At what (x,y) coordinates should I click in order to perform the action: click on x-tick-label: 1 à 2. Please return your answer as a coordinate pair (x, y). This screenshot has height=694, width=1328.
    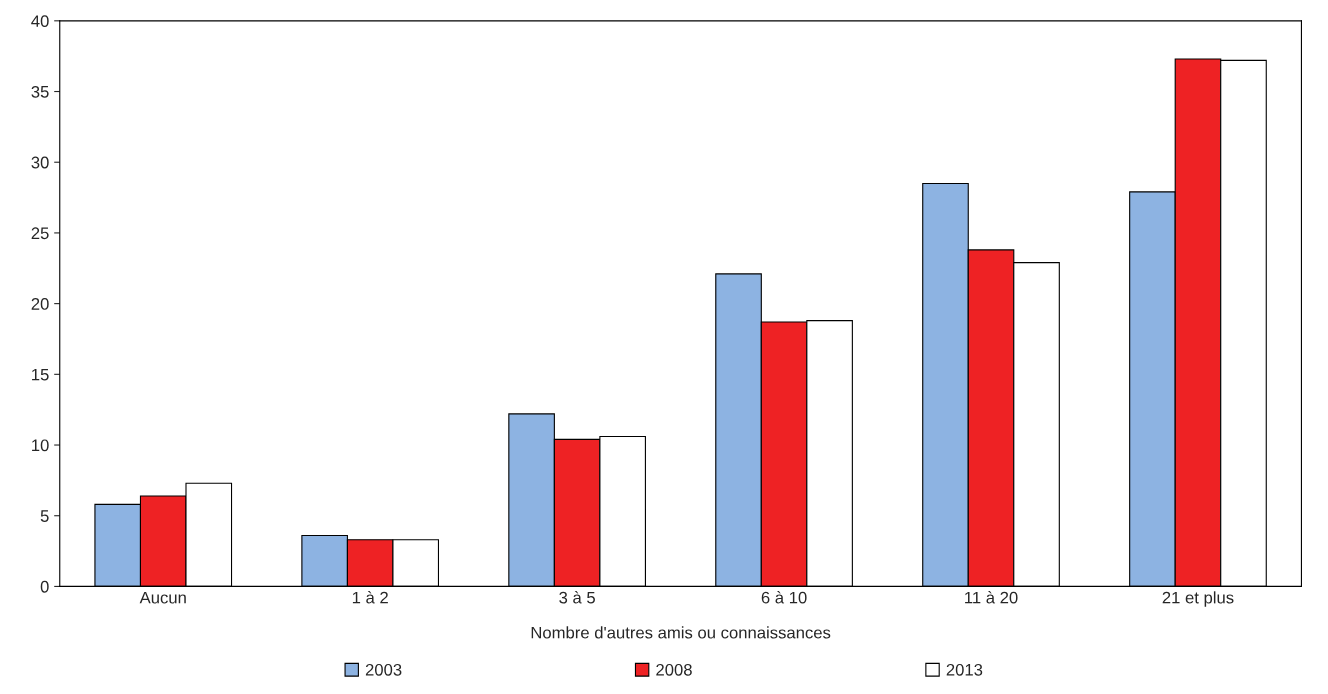
    Looking at the image, I should click on (370, 597).